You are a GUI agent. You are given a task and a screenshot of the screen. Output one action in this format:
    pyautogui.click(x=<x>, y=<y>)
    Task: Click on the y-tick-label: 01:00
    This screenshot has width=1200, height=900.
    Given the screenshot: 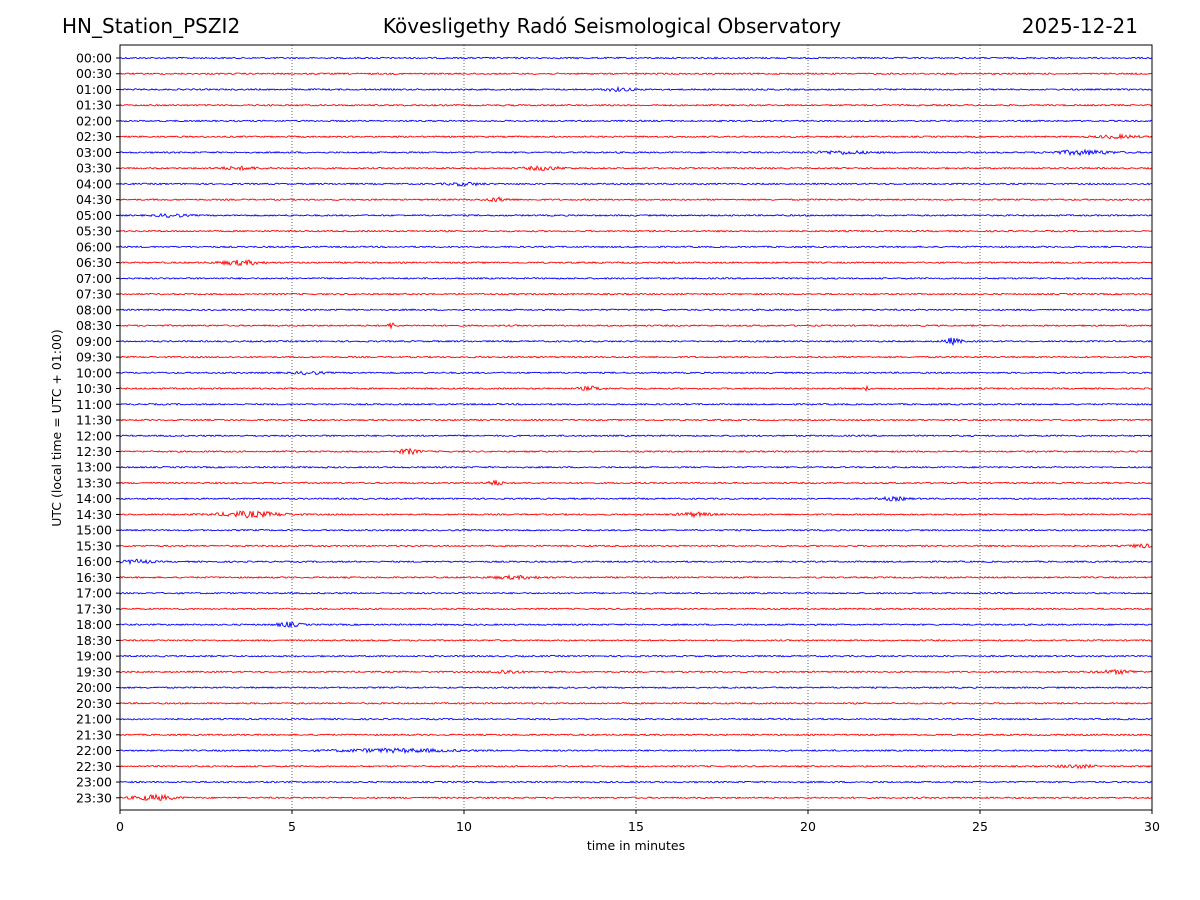 What is the action you would take?
    pyautogui.click(x=94, y=89)
    